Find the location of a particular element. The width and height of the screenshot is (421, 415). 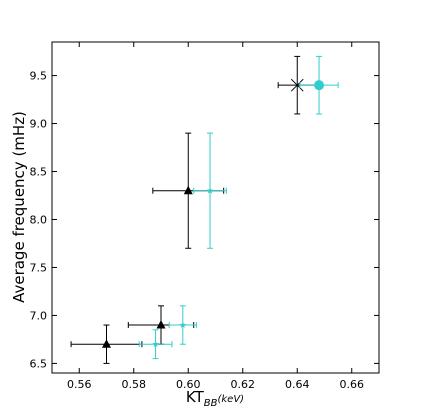

circle-marker is located at coordinates (319, 85).